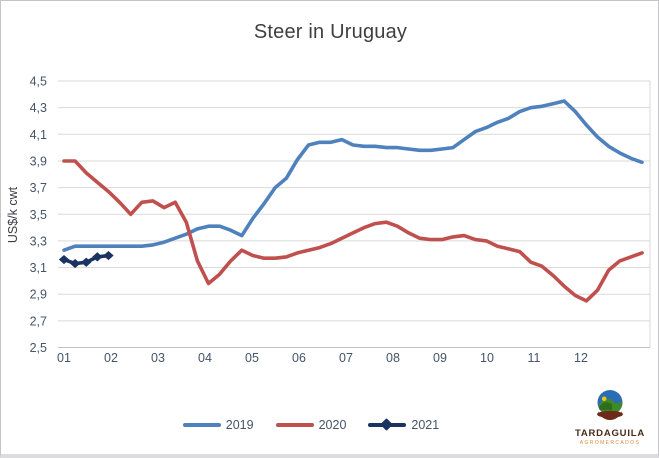 The width and height of the screenshot is (659, 458). I want to click on y-tick-label: 3,1, so click(38, 268).